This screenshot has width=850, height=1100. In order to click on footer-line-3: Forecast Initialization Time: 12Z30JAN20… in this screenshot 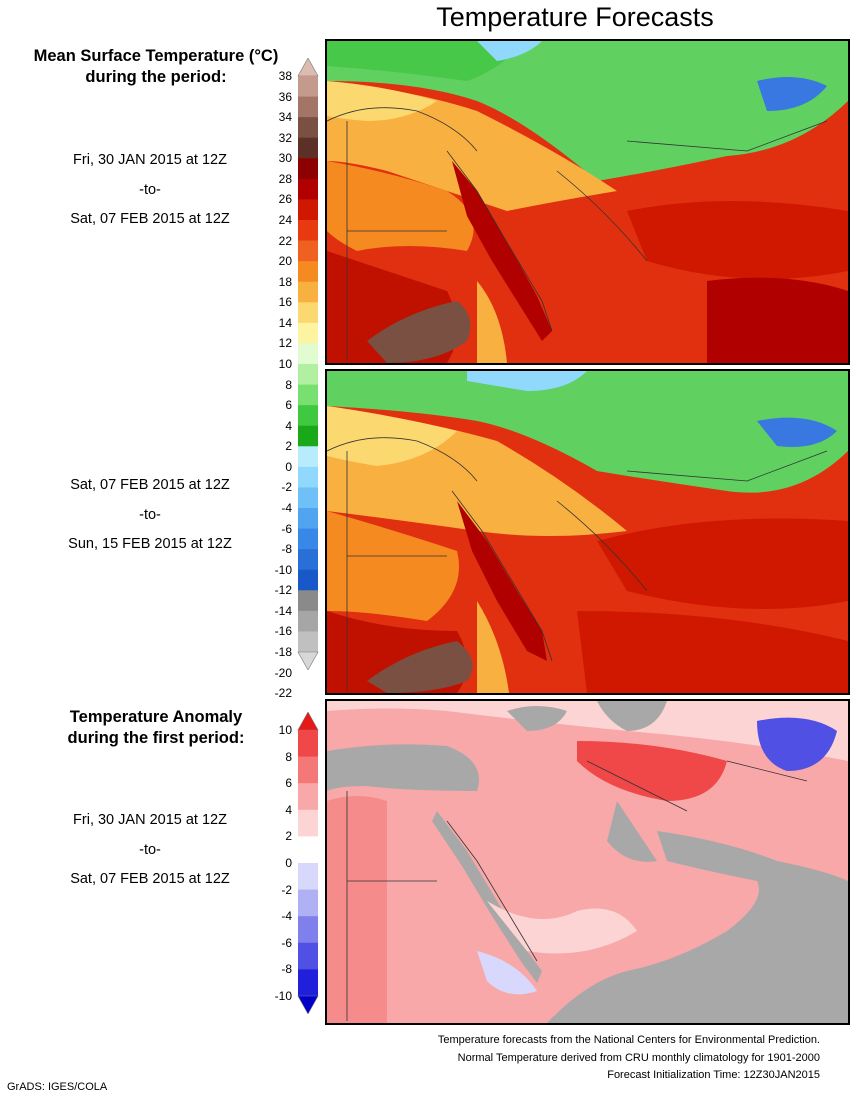, I will do `click(713, 1075)`.